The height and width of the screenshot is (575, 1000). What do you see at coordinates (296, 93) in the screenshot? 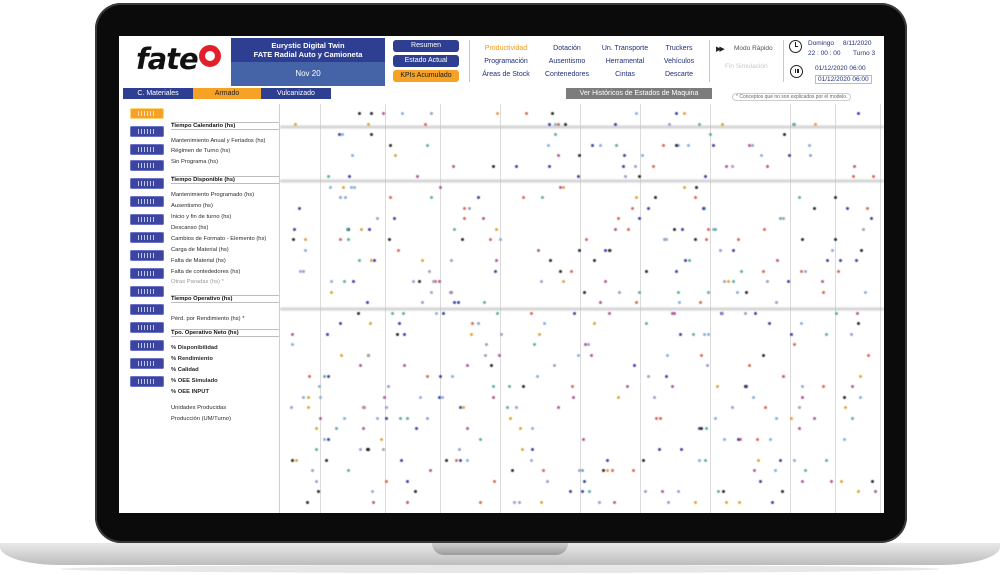
I see `tab-vulcanizado: Vulcanizado` at bounding box center [296, 93].